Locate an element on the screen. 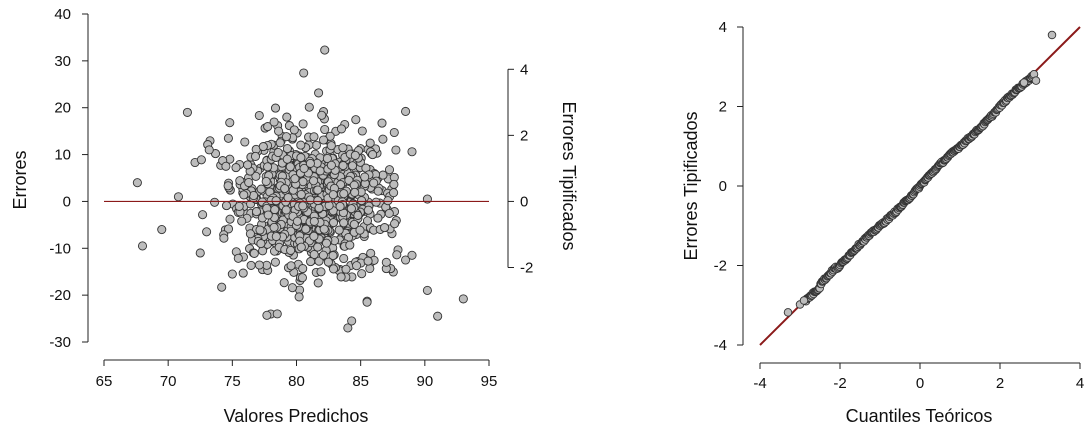 The width and height of the screenshot is (1089, 434). y-tick-label: 20 is located at coordinates (62, 108).